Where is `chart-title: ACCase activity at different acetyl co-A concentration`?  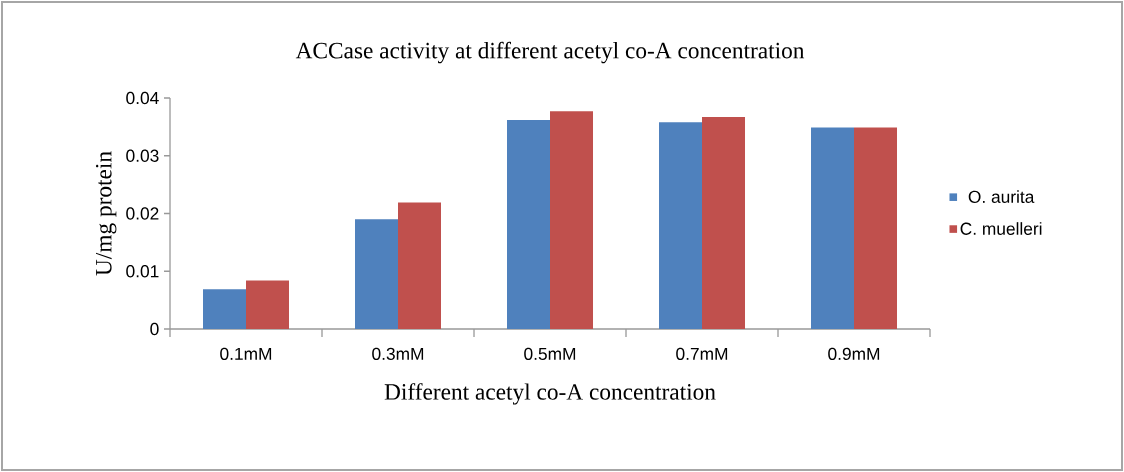 chart-title: ACCase activity at different acetyl co-A concentration is located at coordinates (550, 52).